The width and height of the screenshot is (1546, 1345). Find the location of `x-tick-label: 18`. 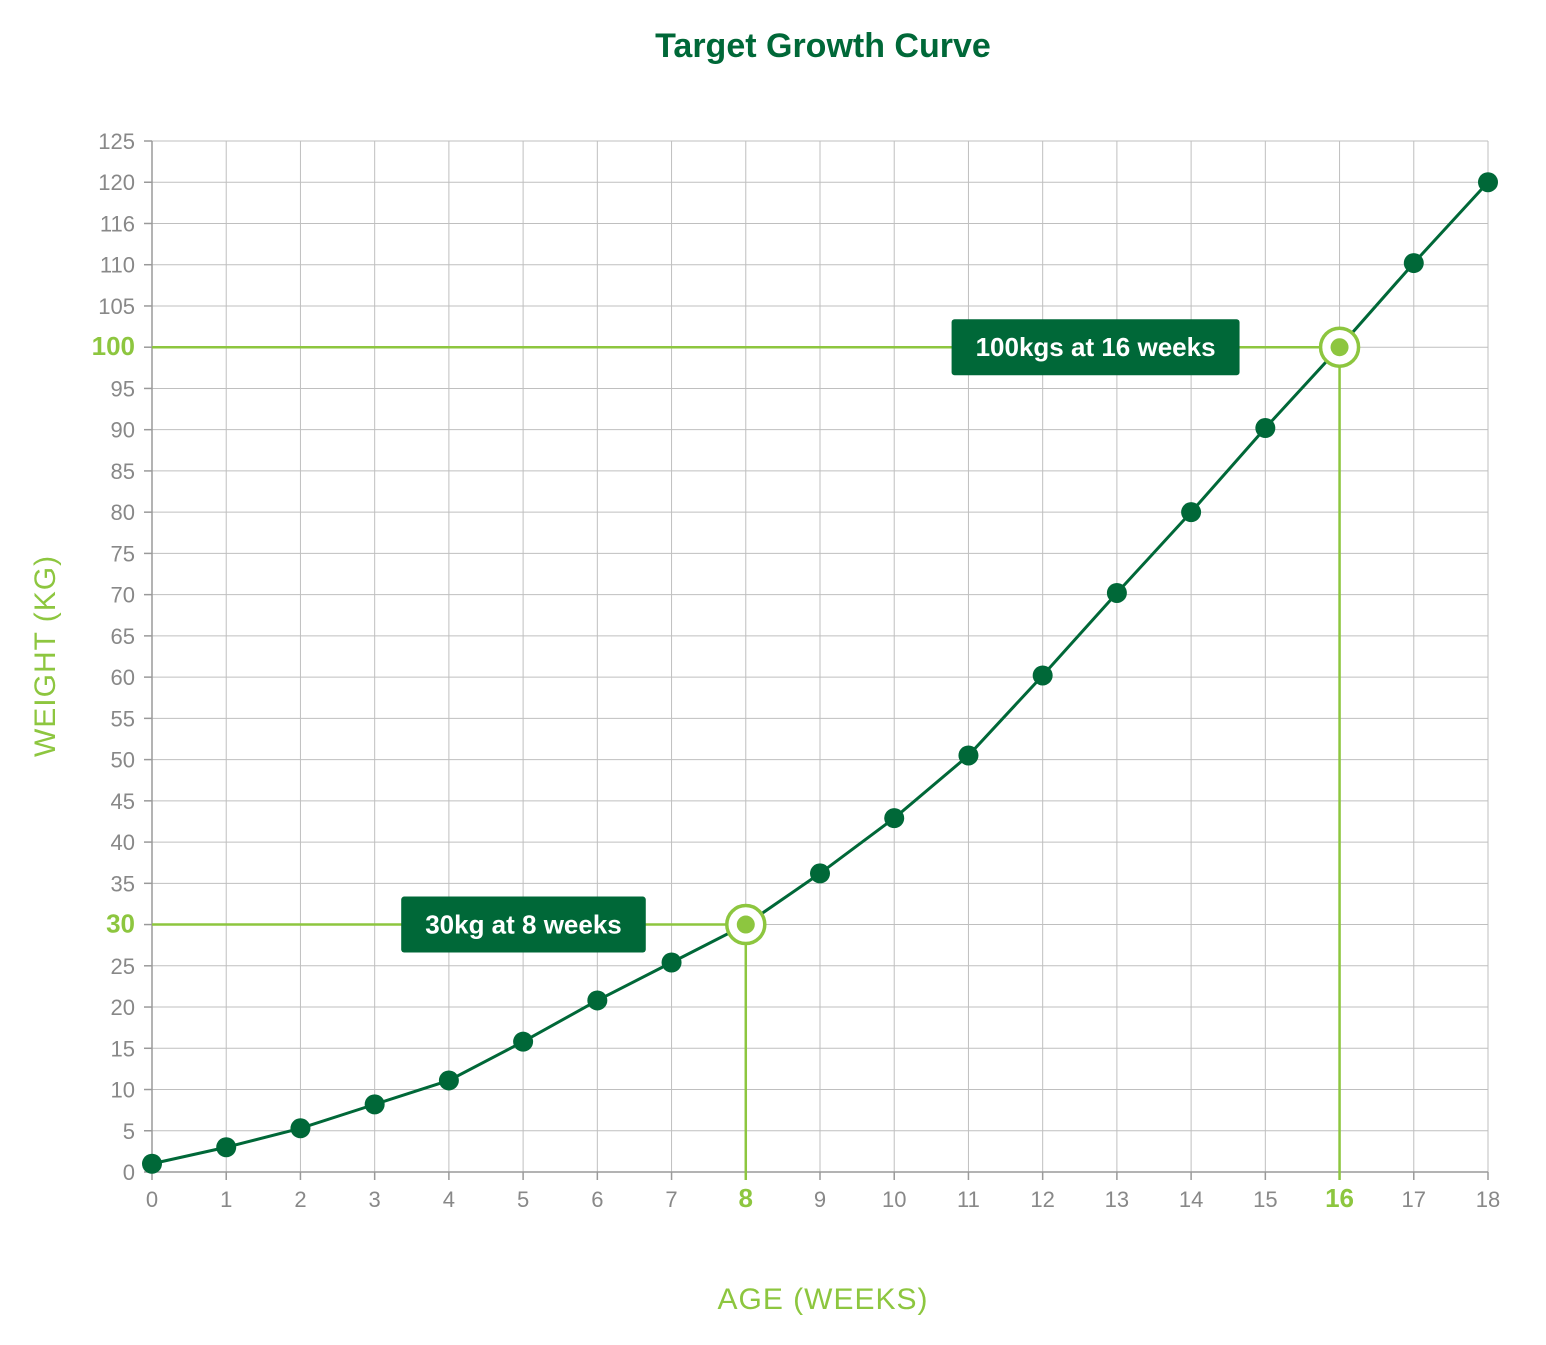

x-tick-label: 18 is located at coordinates (1488, 1199).